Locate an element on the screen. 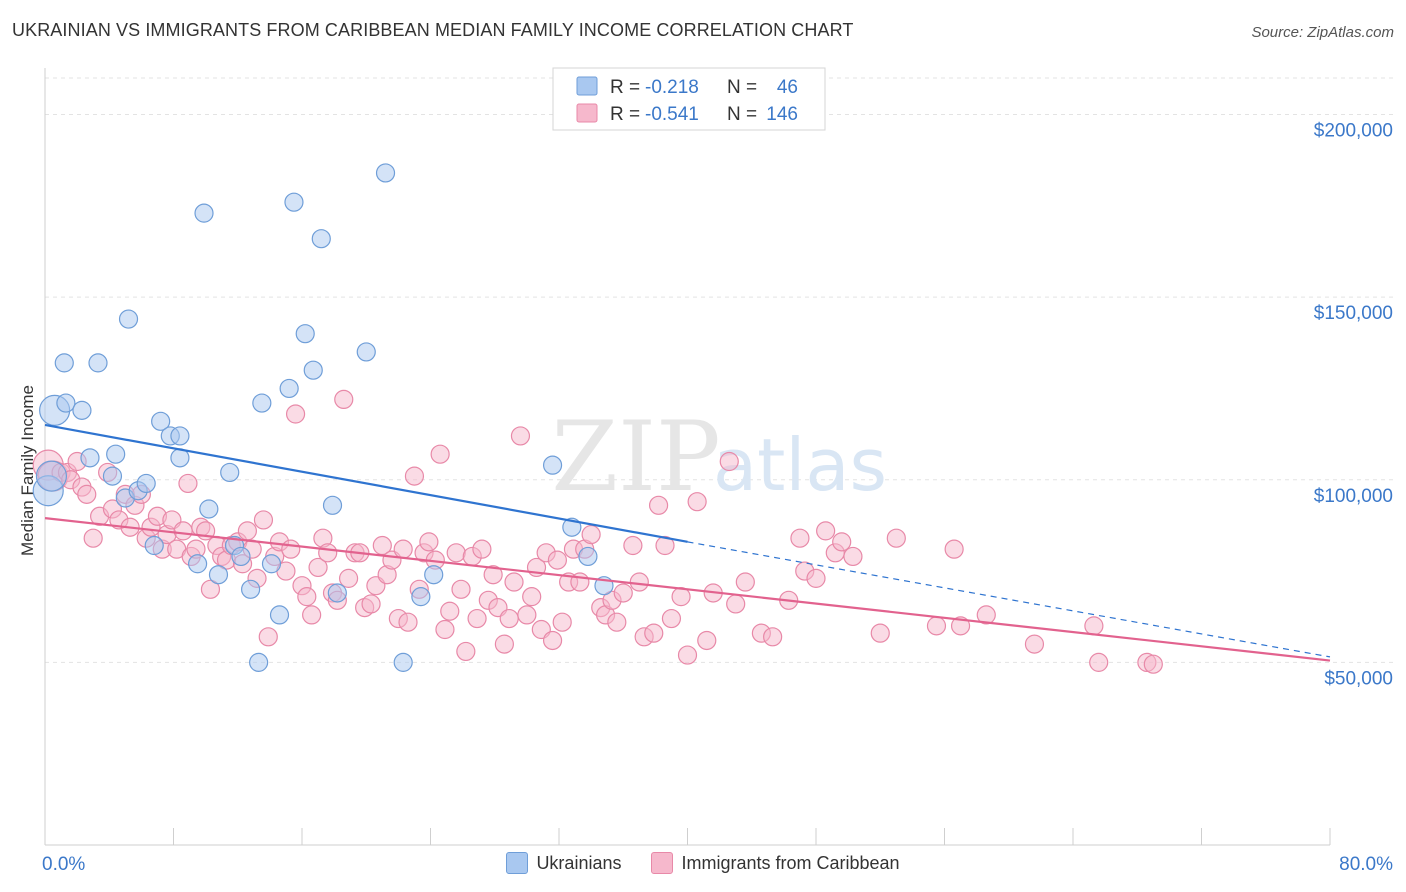 The width and height of the screenshot is (1406, 892). legend-r-label-2: R = is located at coordinates (625, 114).